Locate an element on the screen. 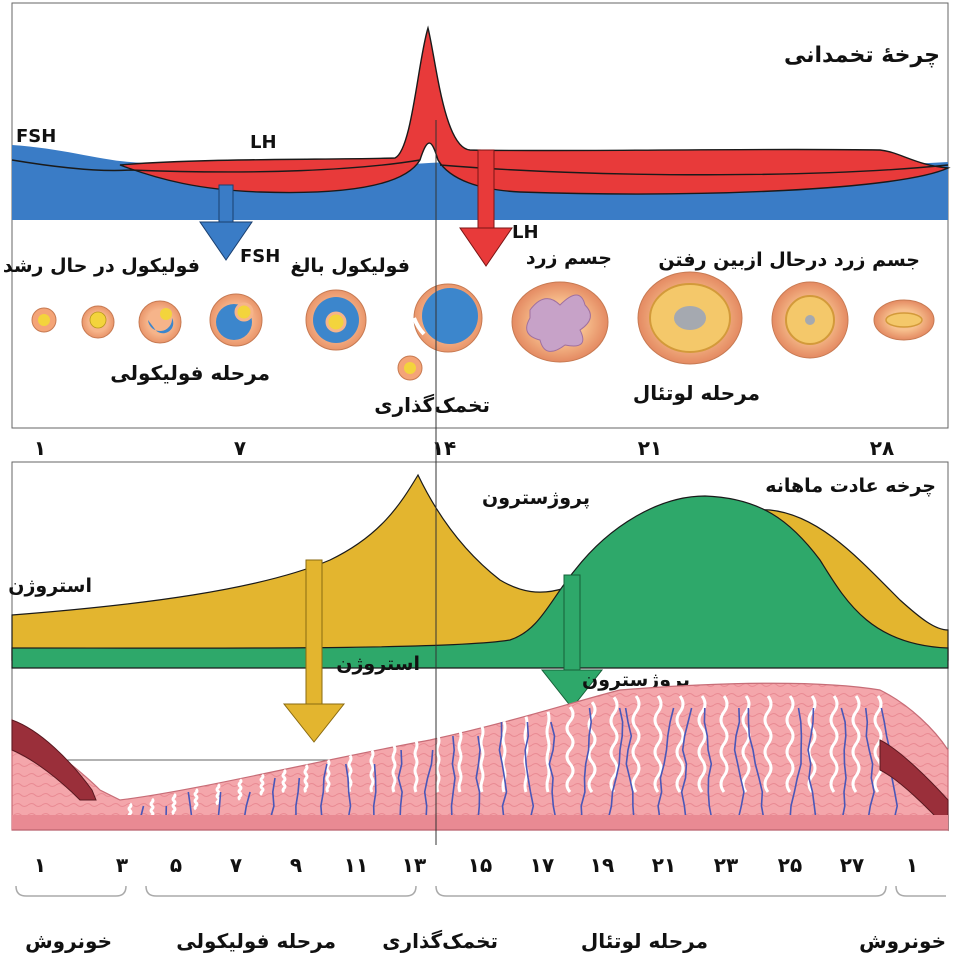 The height and width of the screenshot is (965, 958). mature-follicle is located at coordinates (448, 318).